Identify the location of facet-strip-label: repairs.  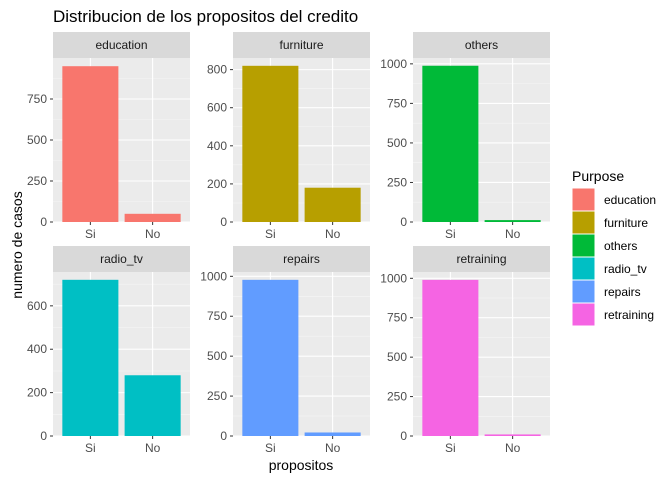
(301, 259).